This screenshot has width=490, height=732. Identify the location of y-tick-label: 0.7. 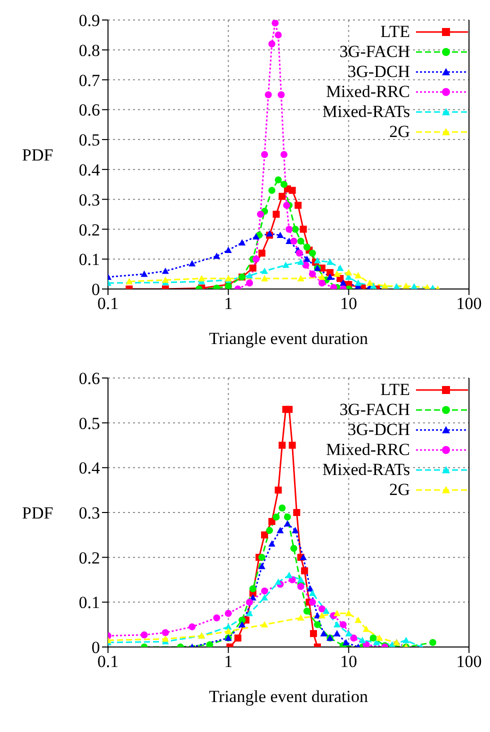
(89, 80).